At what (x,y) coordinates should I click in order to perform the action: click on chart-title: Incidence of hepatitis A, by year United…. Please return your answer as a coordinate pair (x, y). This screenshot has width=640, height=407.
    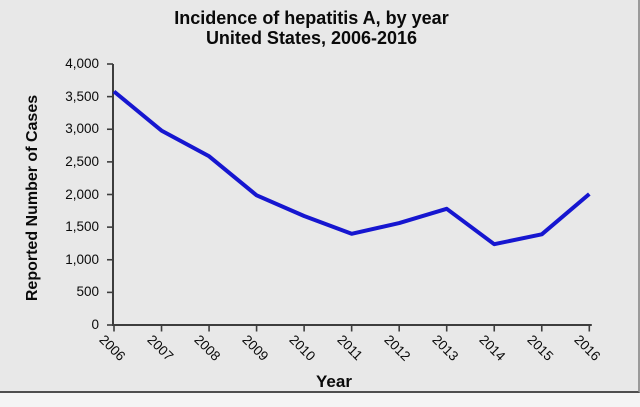
    Looking at the image, I should click on (320, 28).